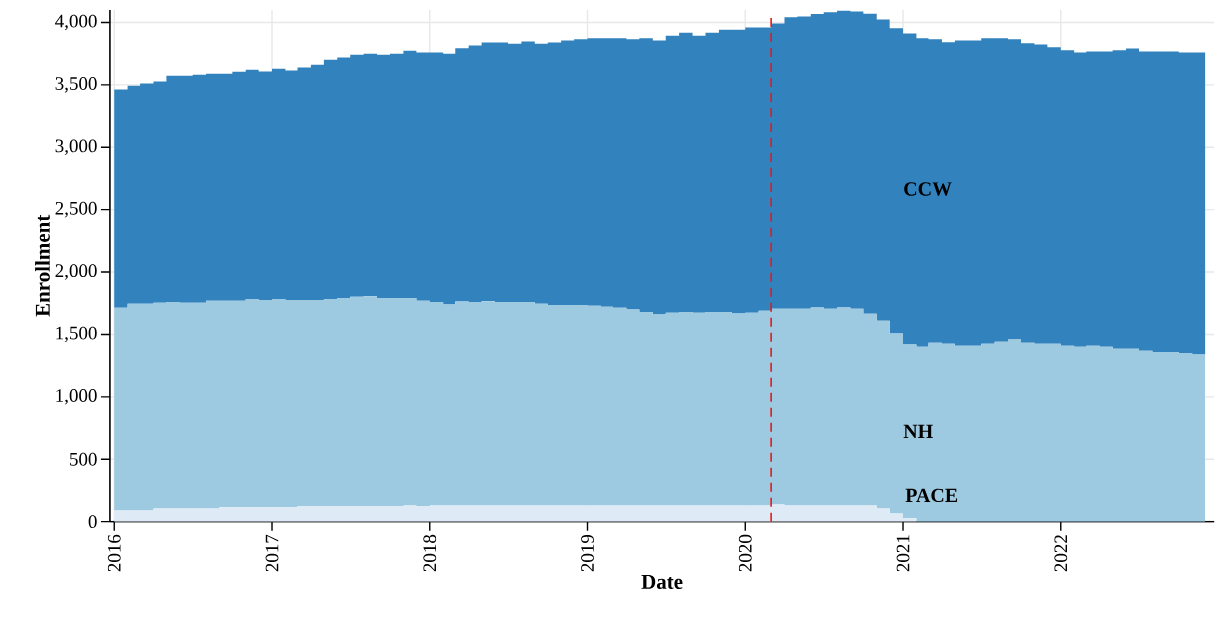  I want to click on y-tick-label: 2,500, so click(76, 210).